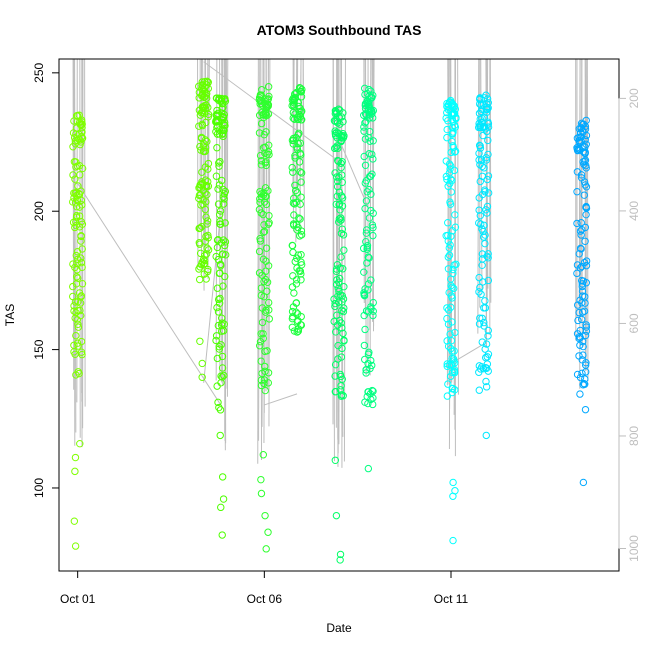 The height and width of the screenshot is (650, 650). Describe the element at coordinates (634, 323) in the screenshot. I see `secondary-tick-label: 600` at that location.